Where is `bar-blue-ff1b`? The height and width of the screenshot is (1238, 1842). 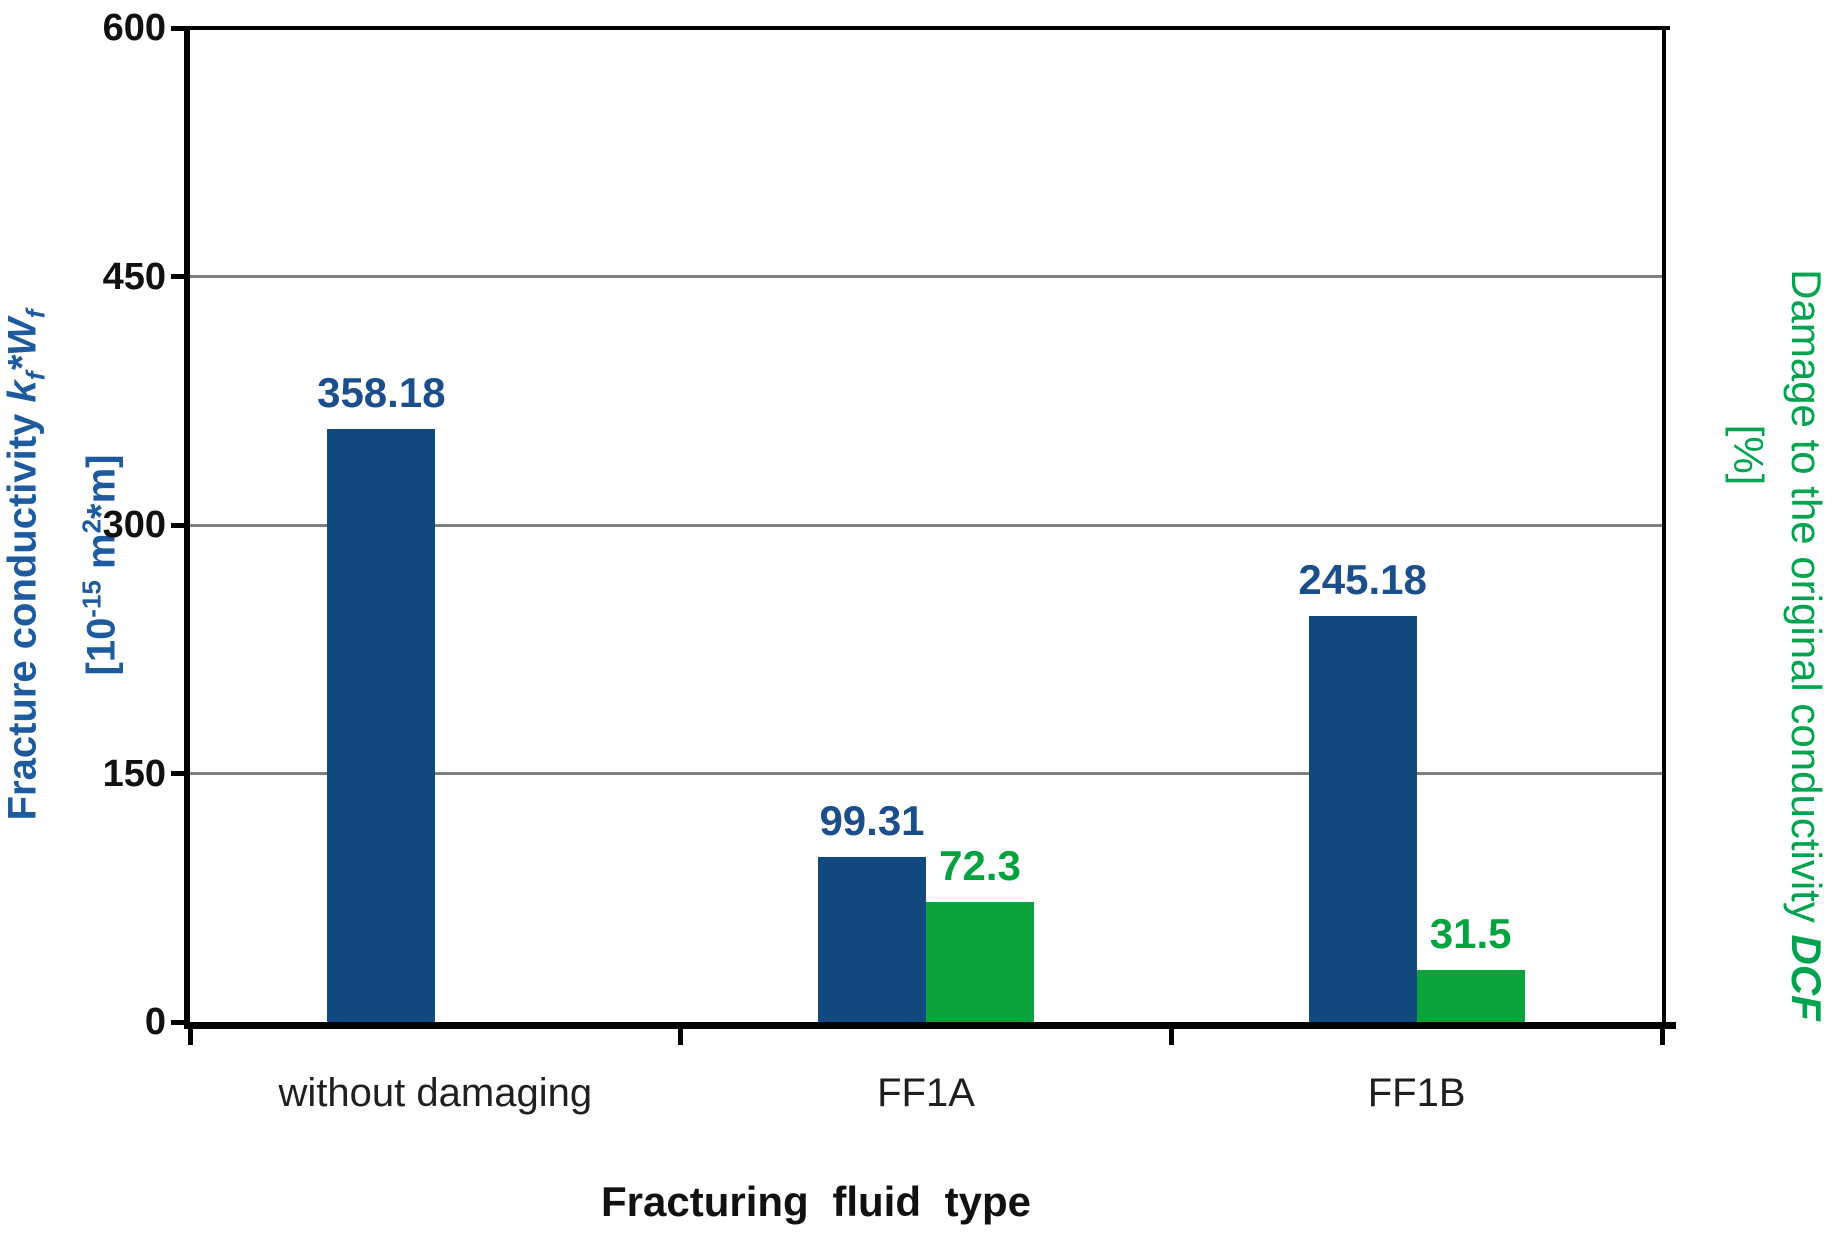 bar-blue-ff1b is located at coordinates (1362, 818).